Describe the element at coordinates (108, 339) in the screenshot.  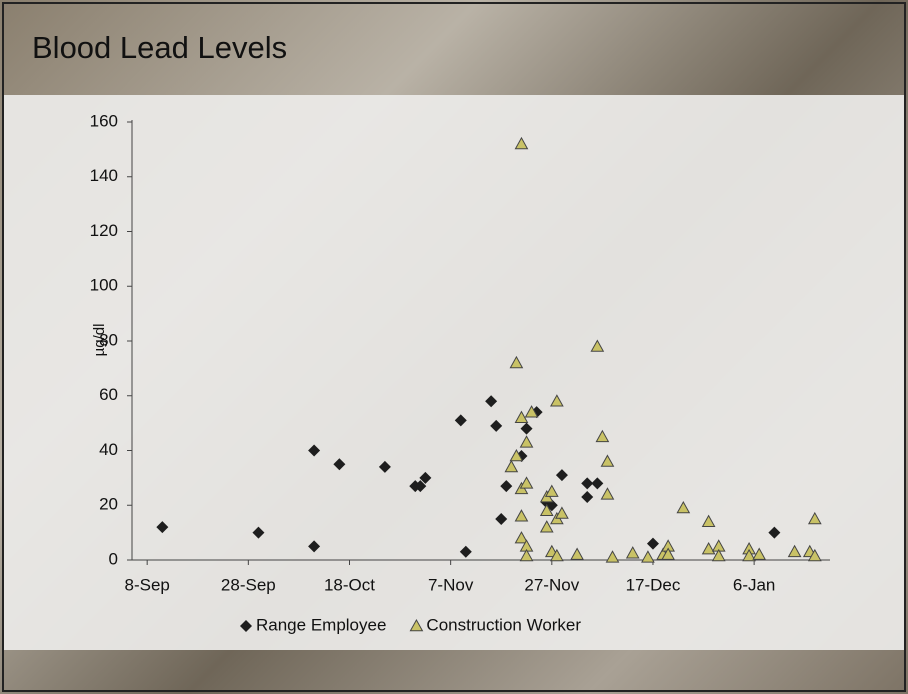
I see `y-tick-label: 80` at that location.